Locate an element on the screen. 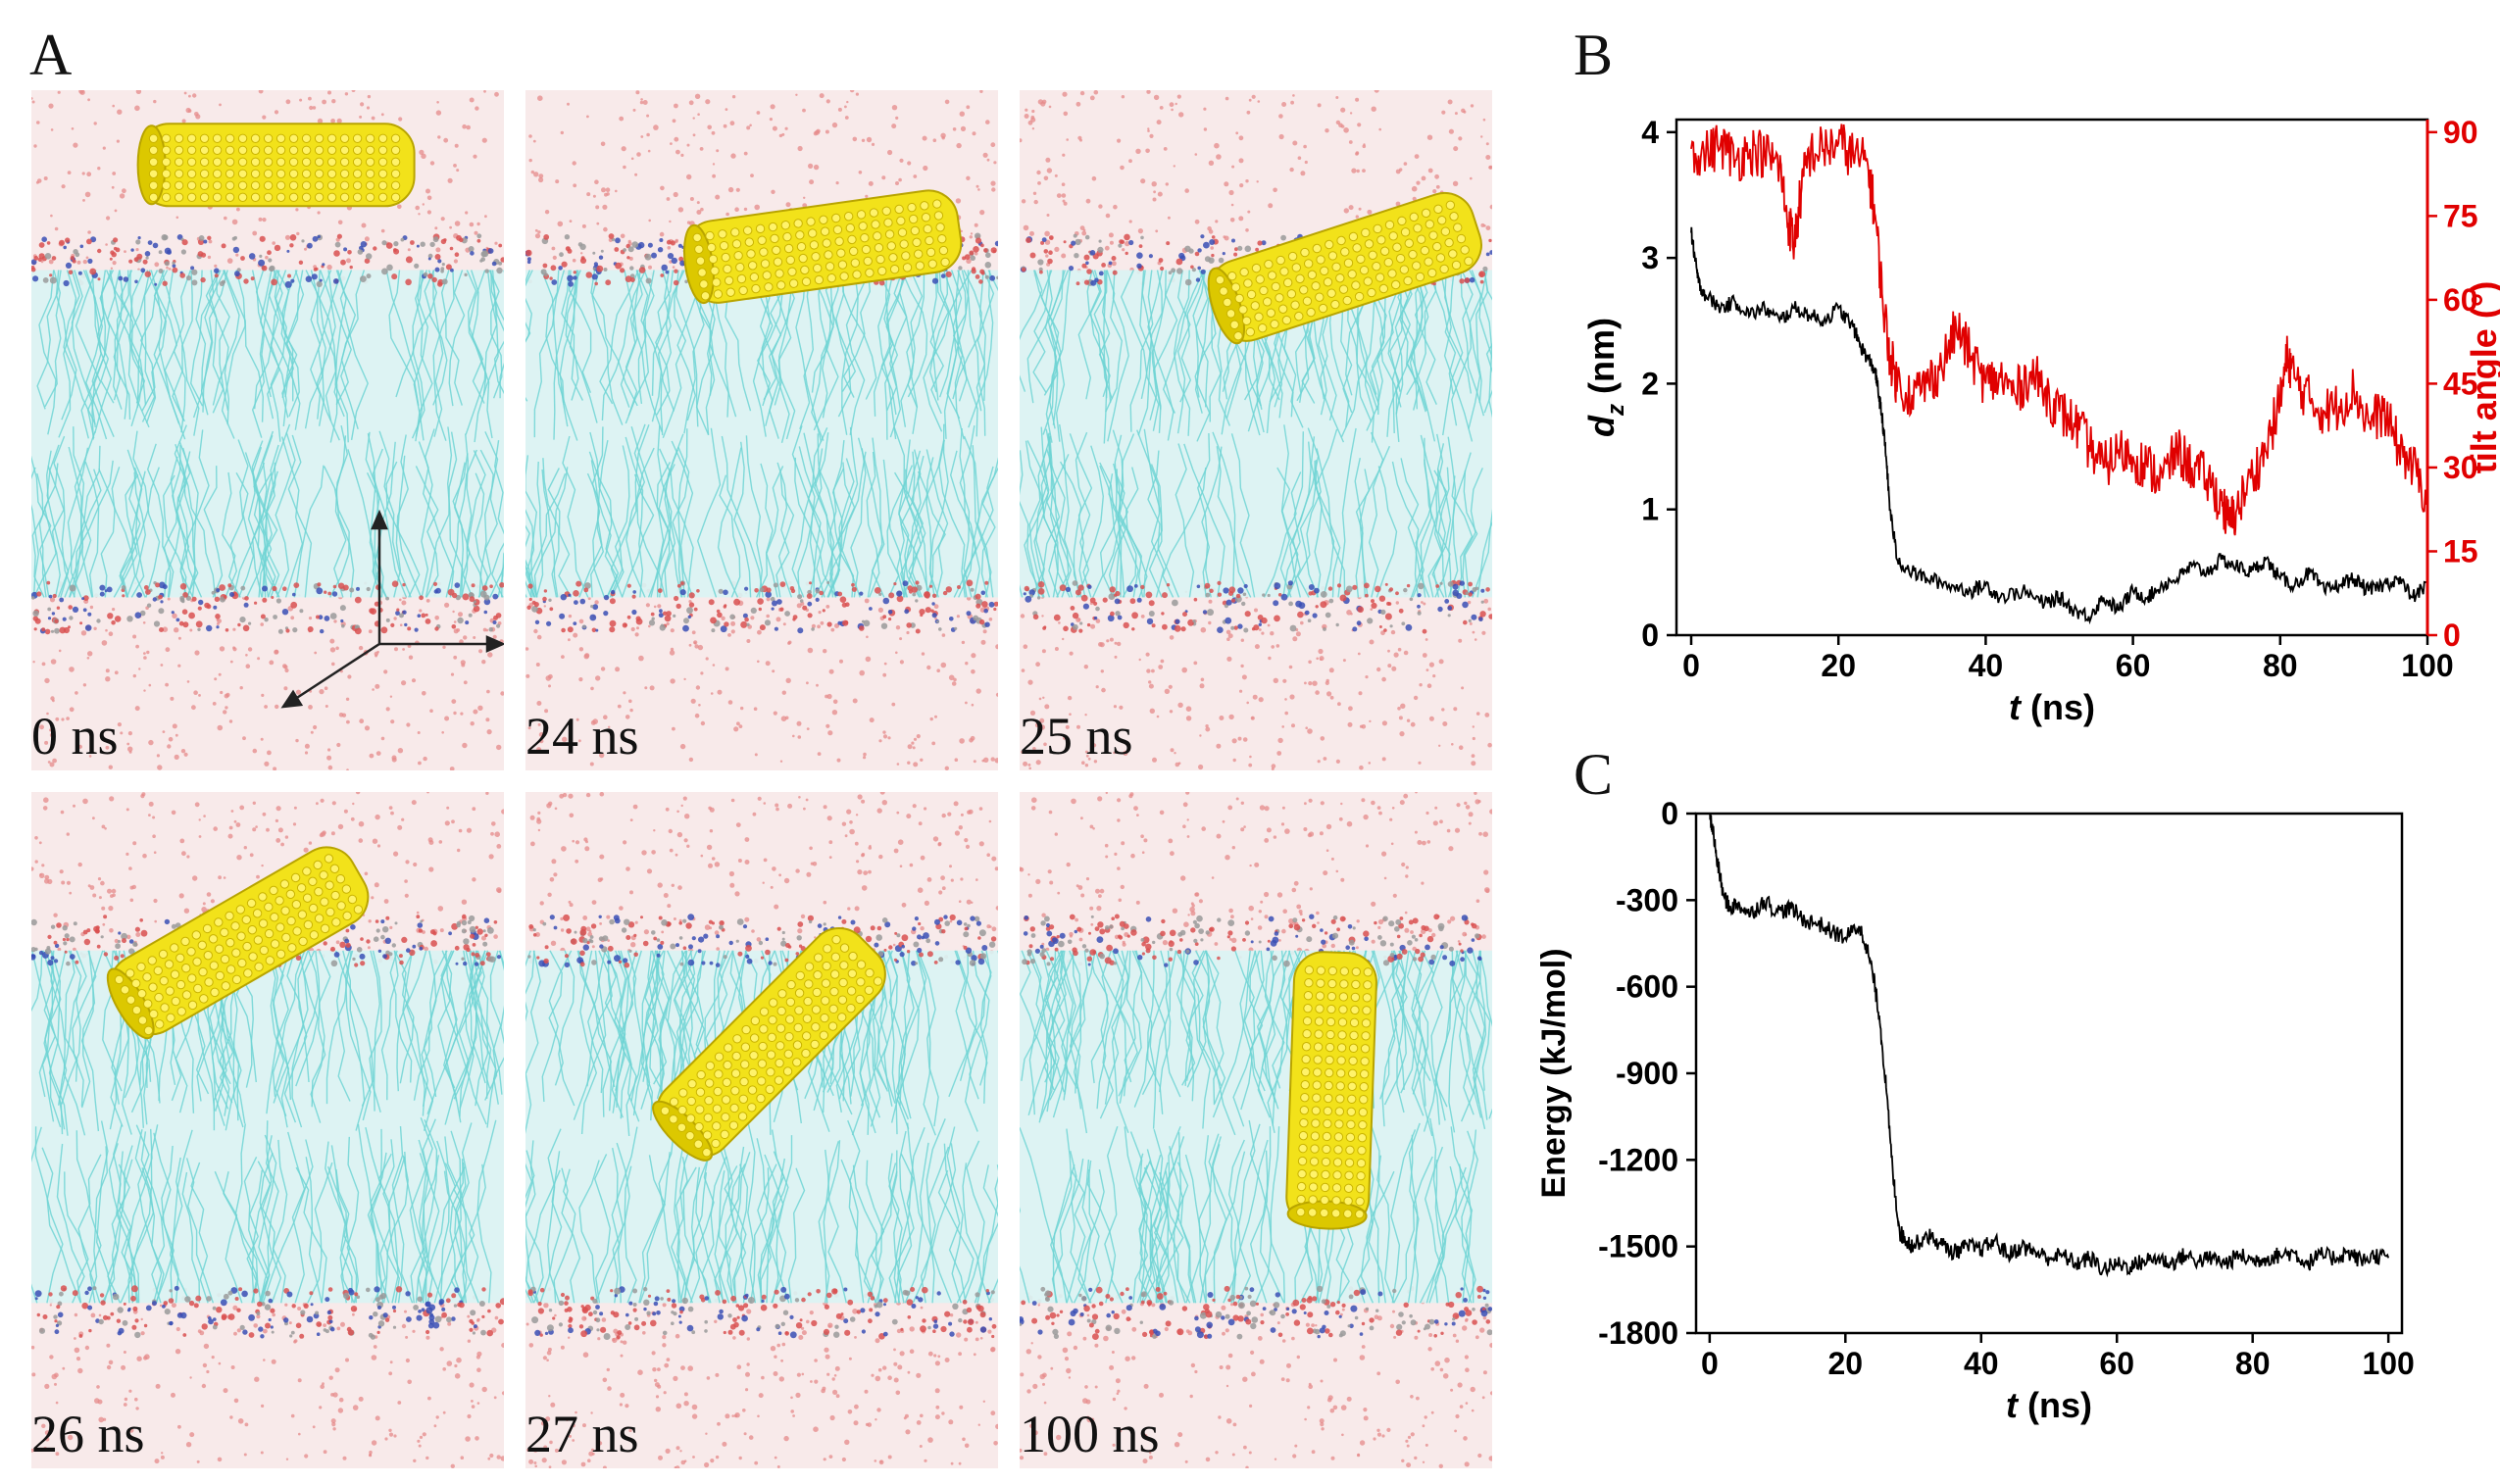 This screenshot has width=2500, height=1484. y2-axis-label: tilt angle (°) is located at coordinates (2482, 377).